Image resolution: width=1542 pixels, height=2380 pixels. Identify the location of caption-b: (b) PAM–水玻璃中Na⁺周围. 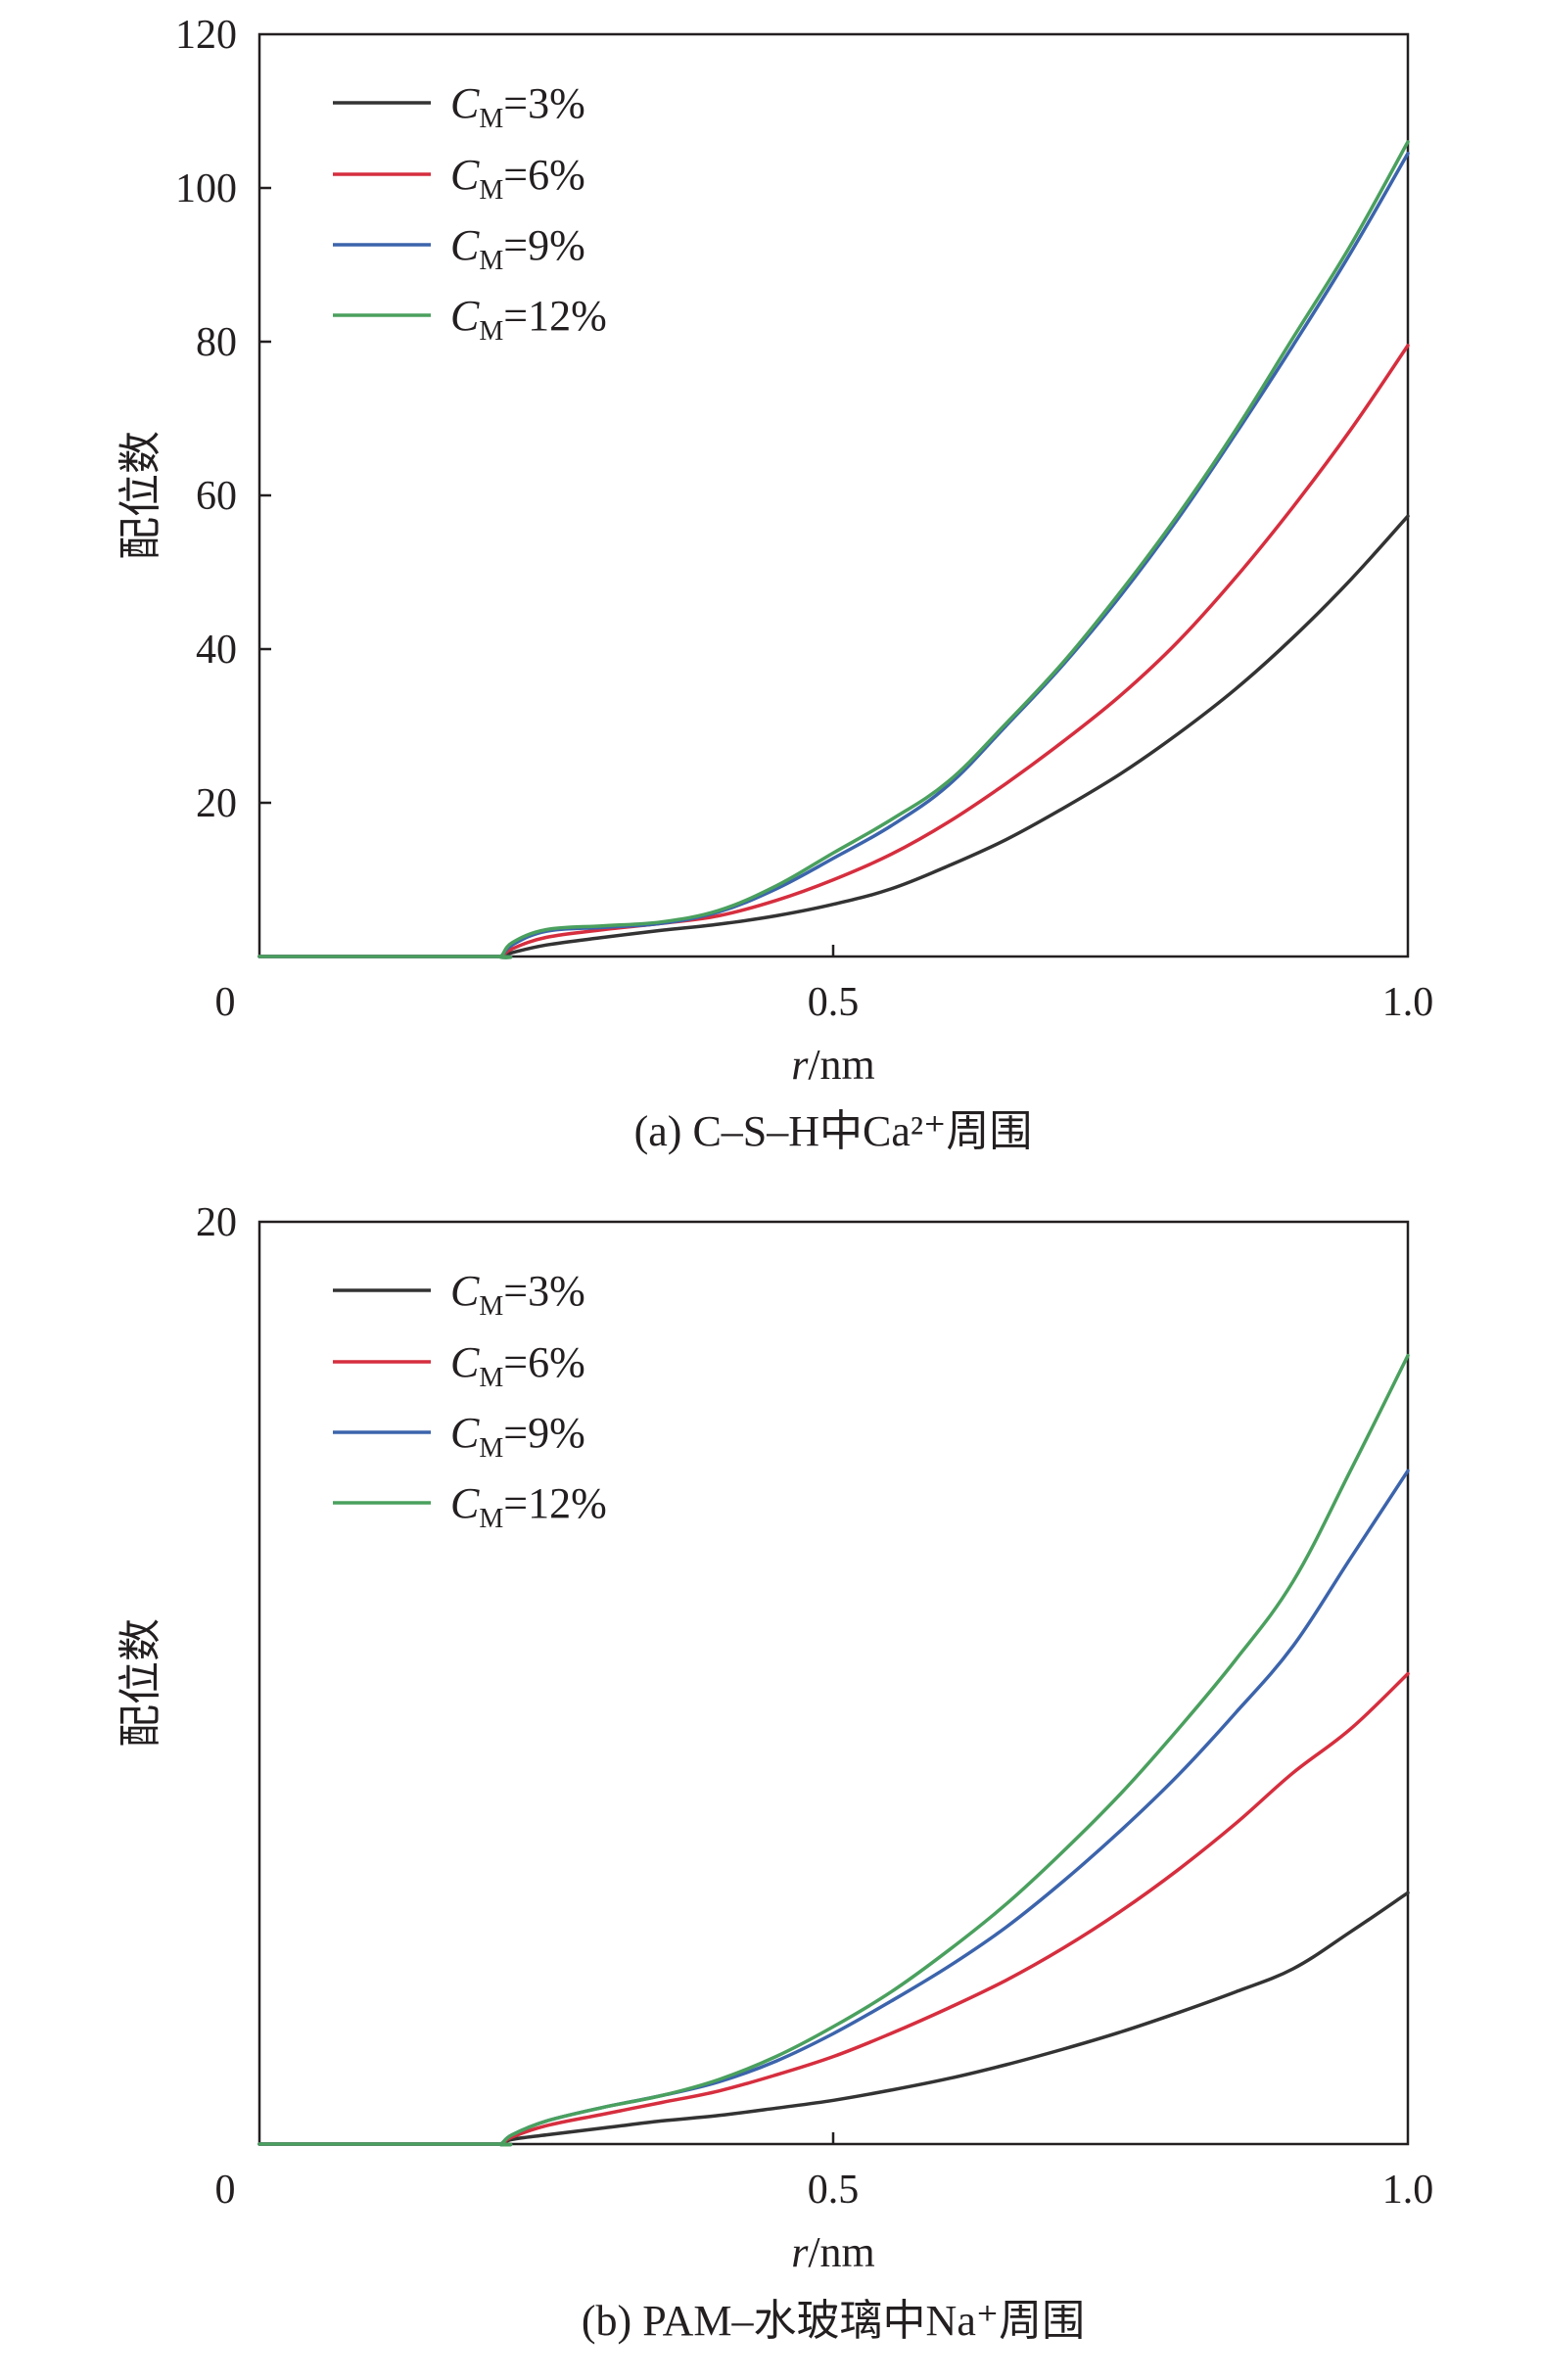
(833, 2321).